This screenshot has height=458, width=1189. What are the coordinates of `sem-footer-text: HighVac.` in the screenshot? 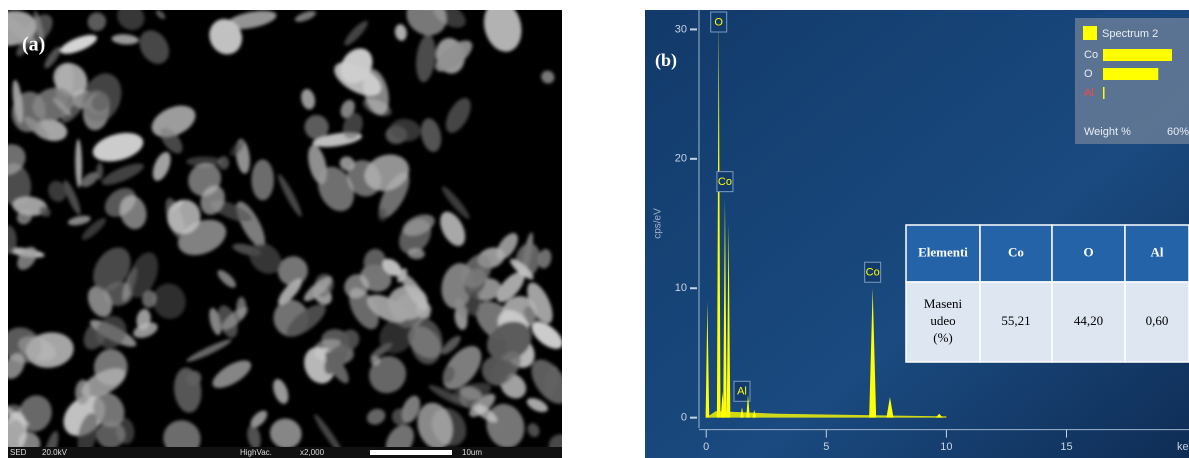 It's located at (256, 452).